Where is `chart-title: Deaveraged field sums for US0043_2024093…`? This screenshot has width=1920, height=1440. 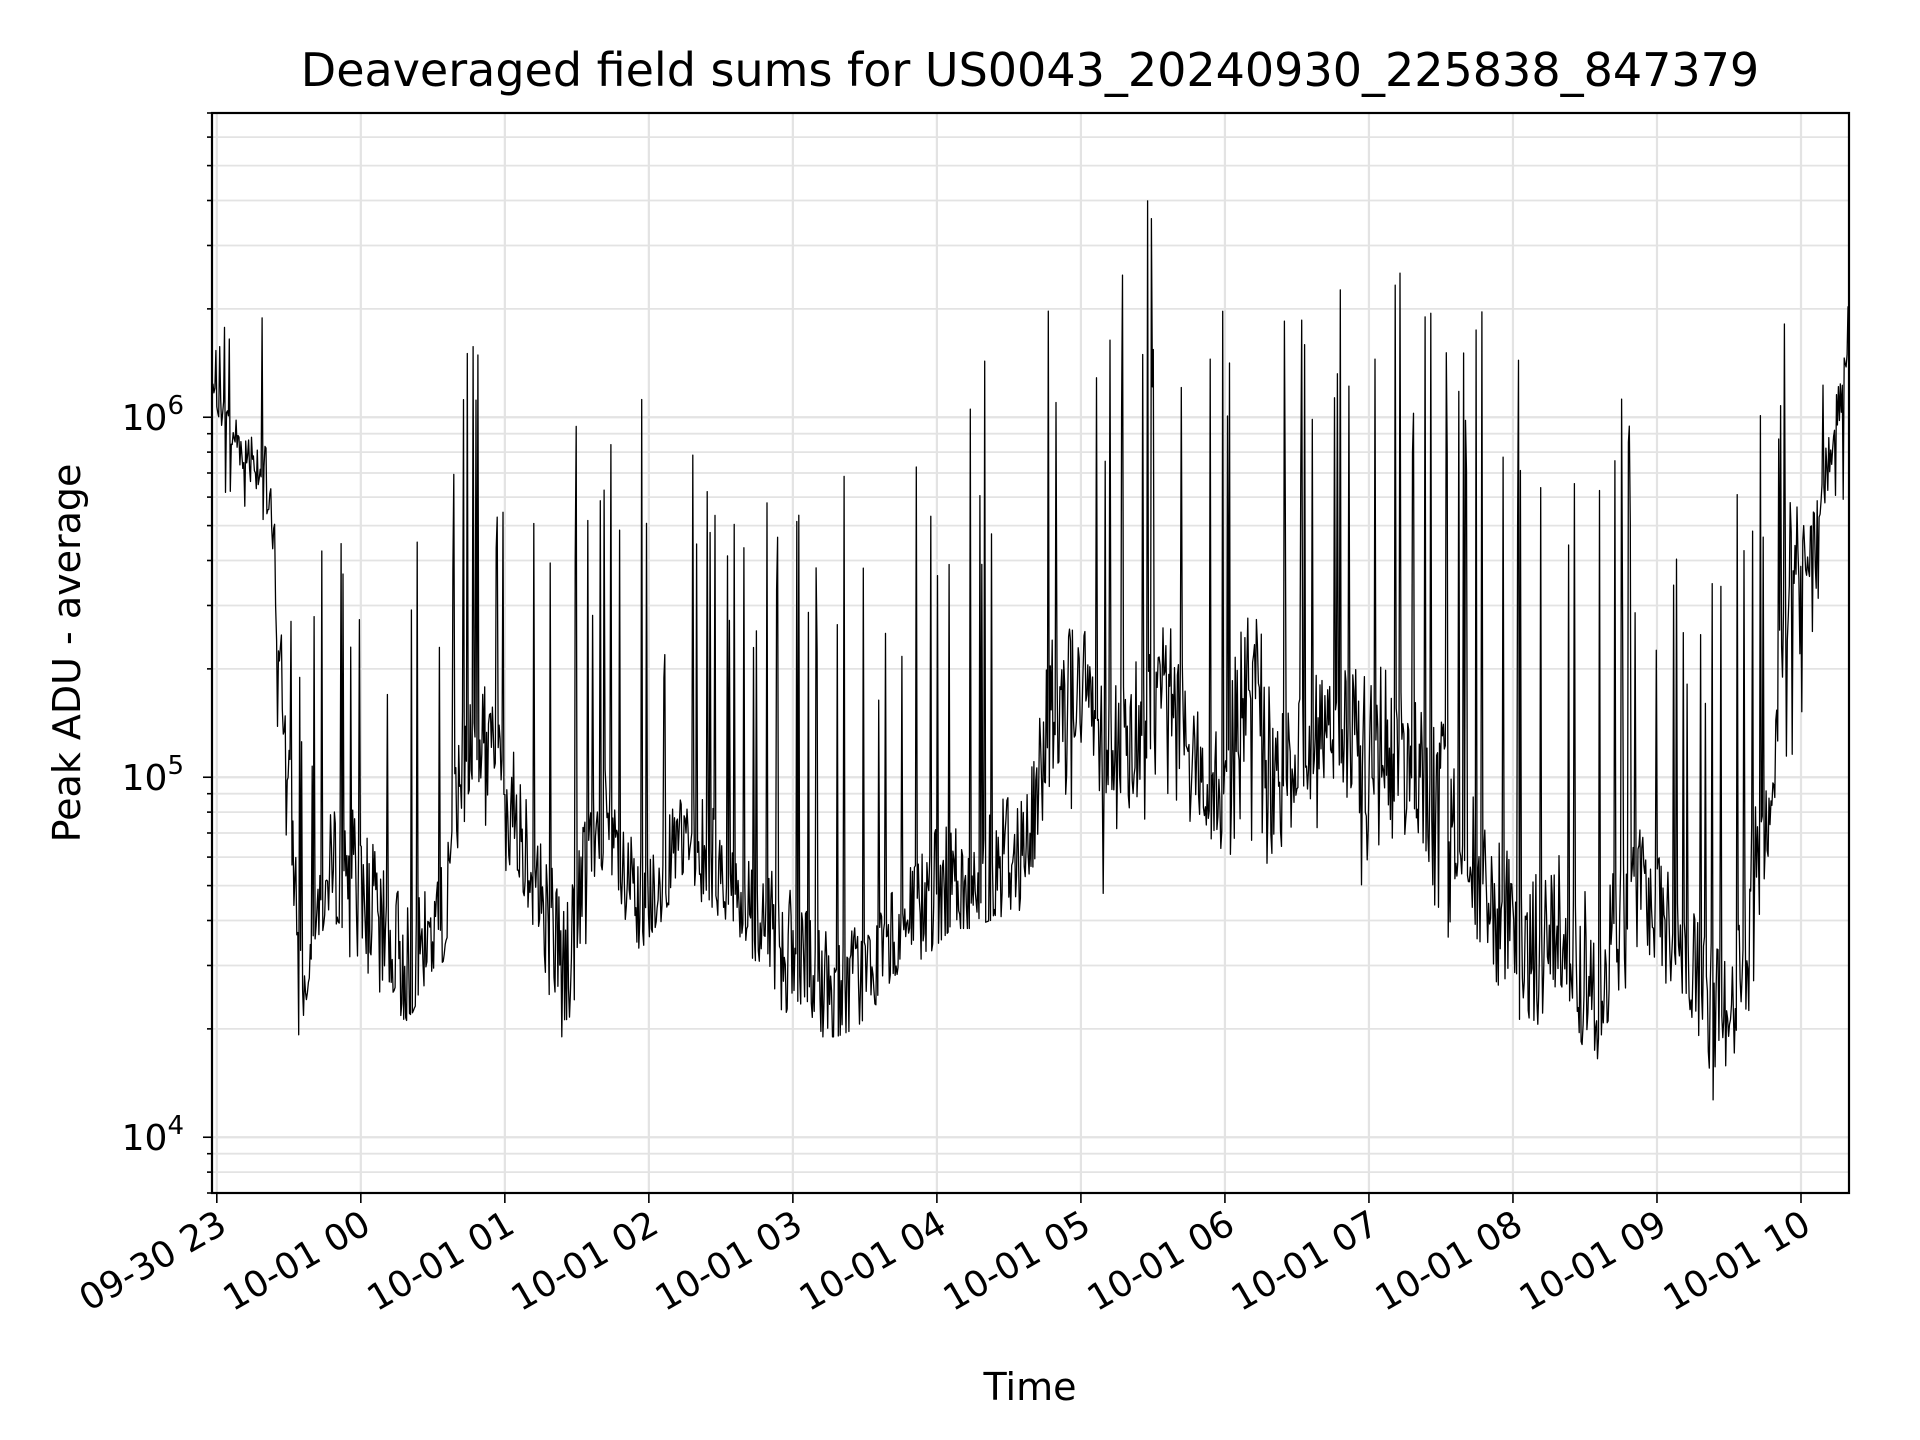 chart-title: Deaveraged field sums for US0043_2024093… is located at coordinates (1030, 70).